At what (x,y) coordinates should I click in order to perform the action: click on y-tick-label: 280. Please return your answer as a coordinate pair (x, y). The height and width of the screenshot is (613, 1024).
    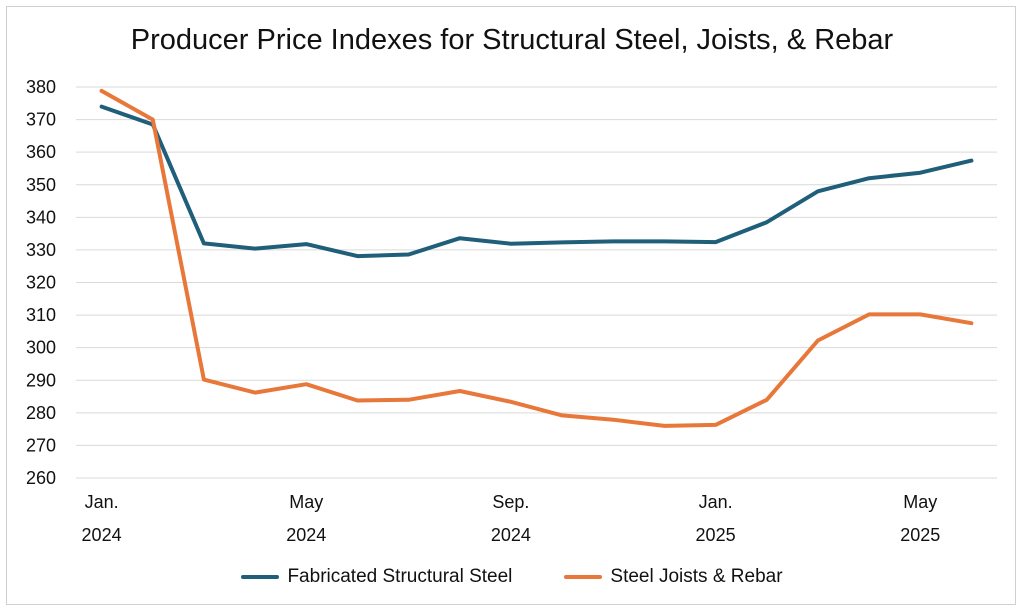
    Looking at the image, I should click on (41, 413).